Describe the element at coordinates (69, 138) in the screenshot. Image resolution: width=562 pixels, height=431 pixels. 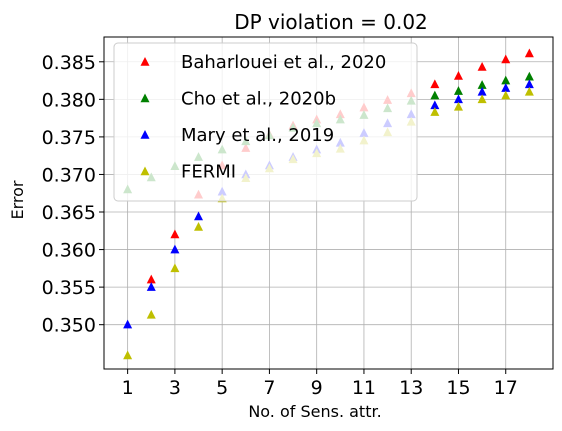
I see `y-tick-label: 0.375` at that location.